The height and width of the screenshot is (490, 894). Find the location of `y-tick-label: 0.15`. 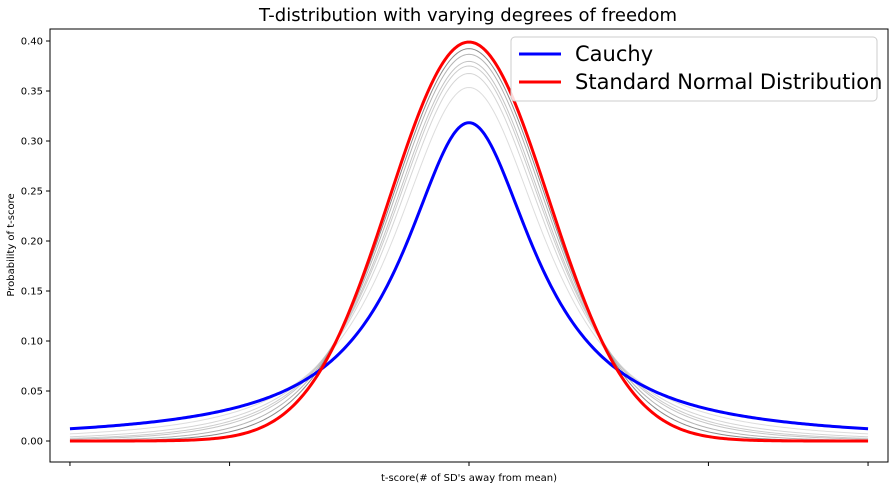

y-tick-label: 0.15 is located at coordinates (32, 292).